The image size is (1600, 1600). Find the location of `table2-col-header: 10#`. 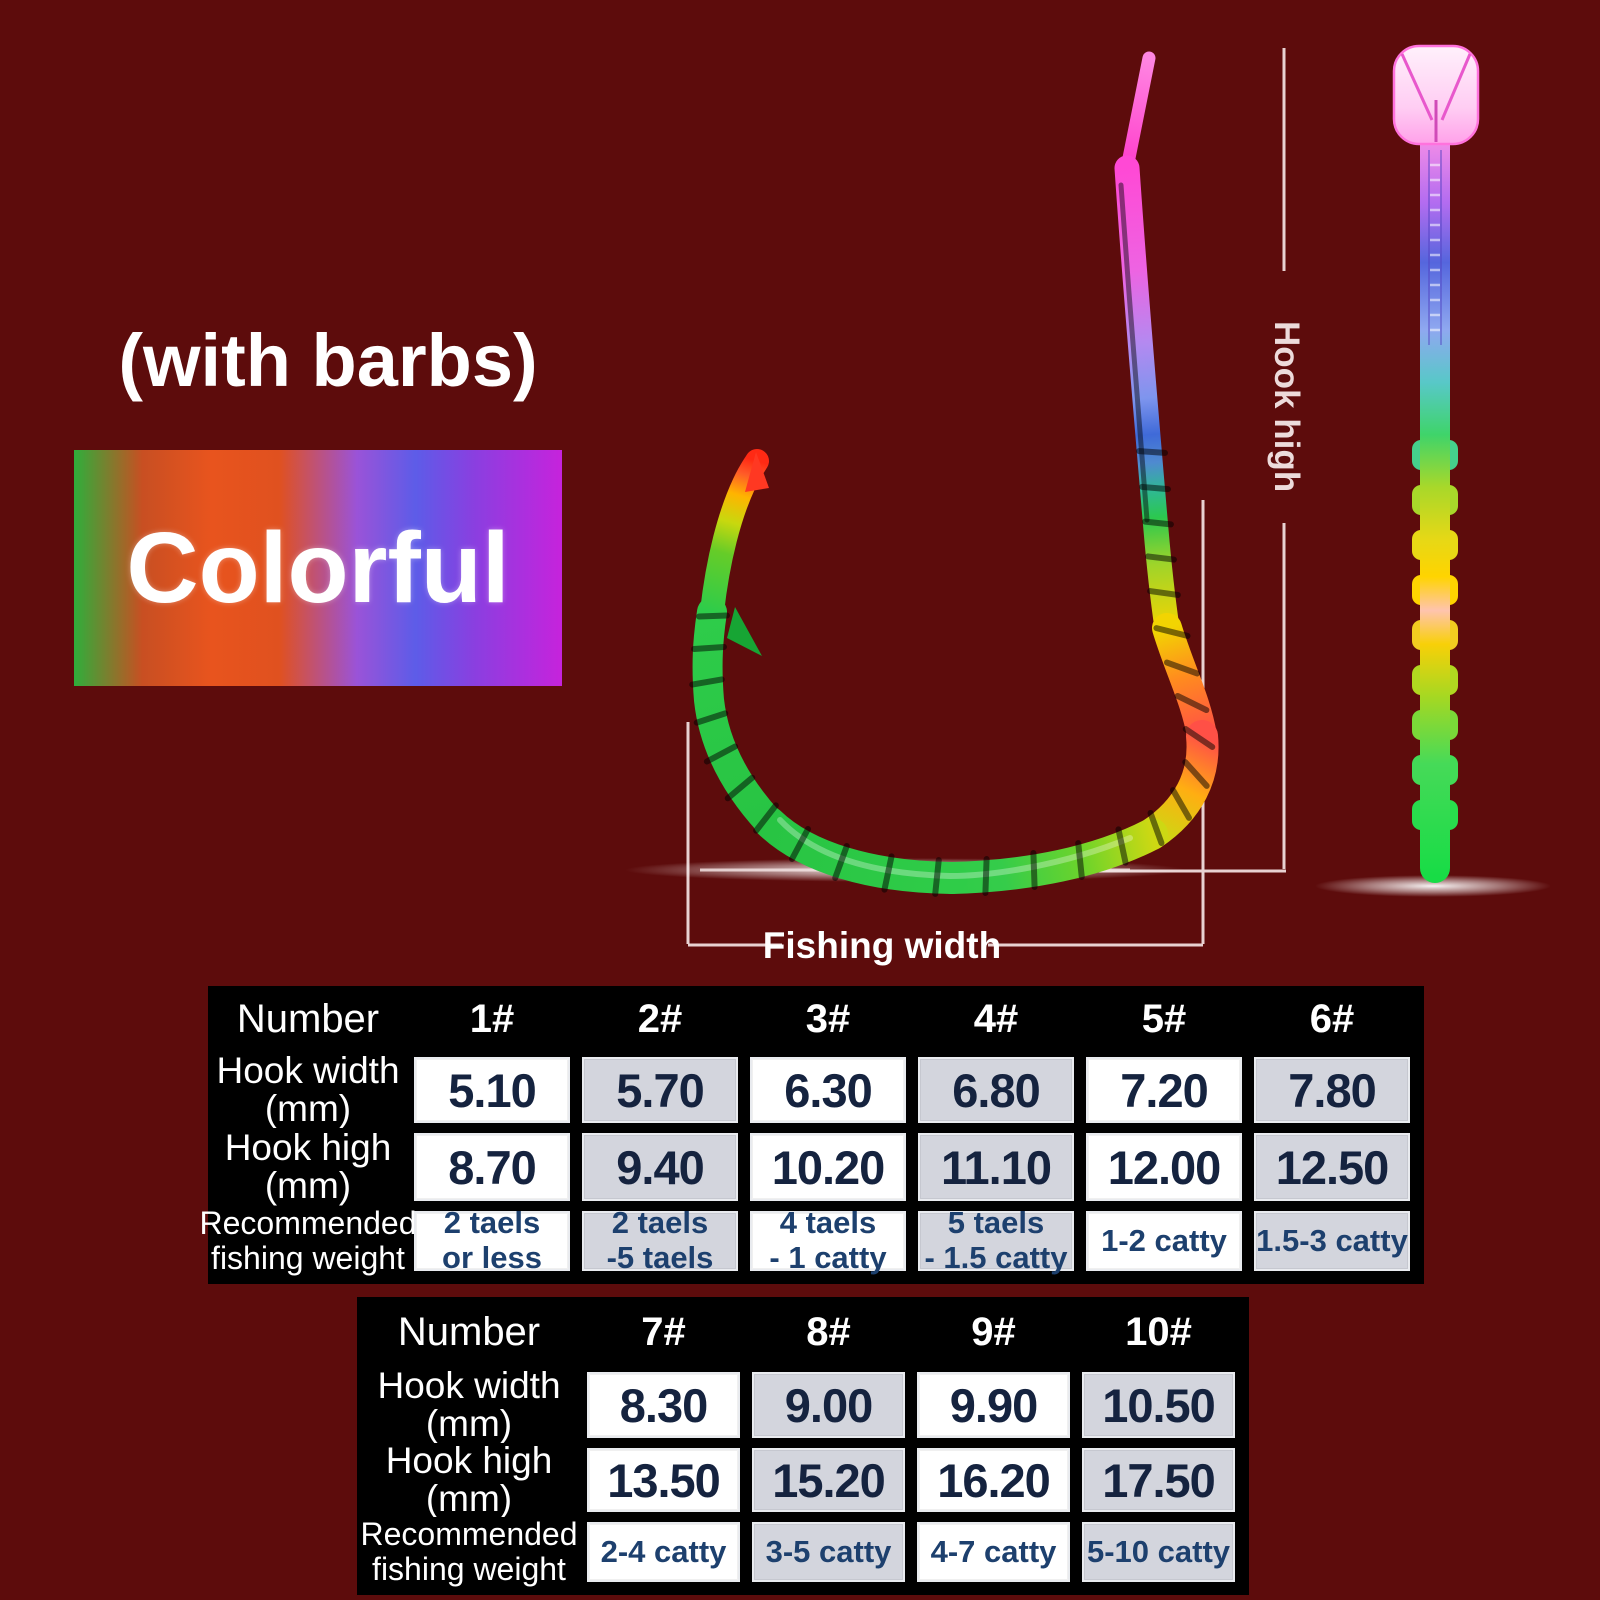

table2-col-header: 10# is located at coordinates (1158, 1332).